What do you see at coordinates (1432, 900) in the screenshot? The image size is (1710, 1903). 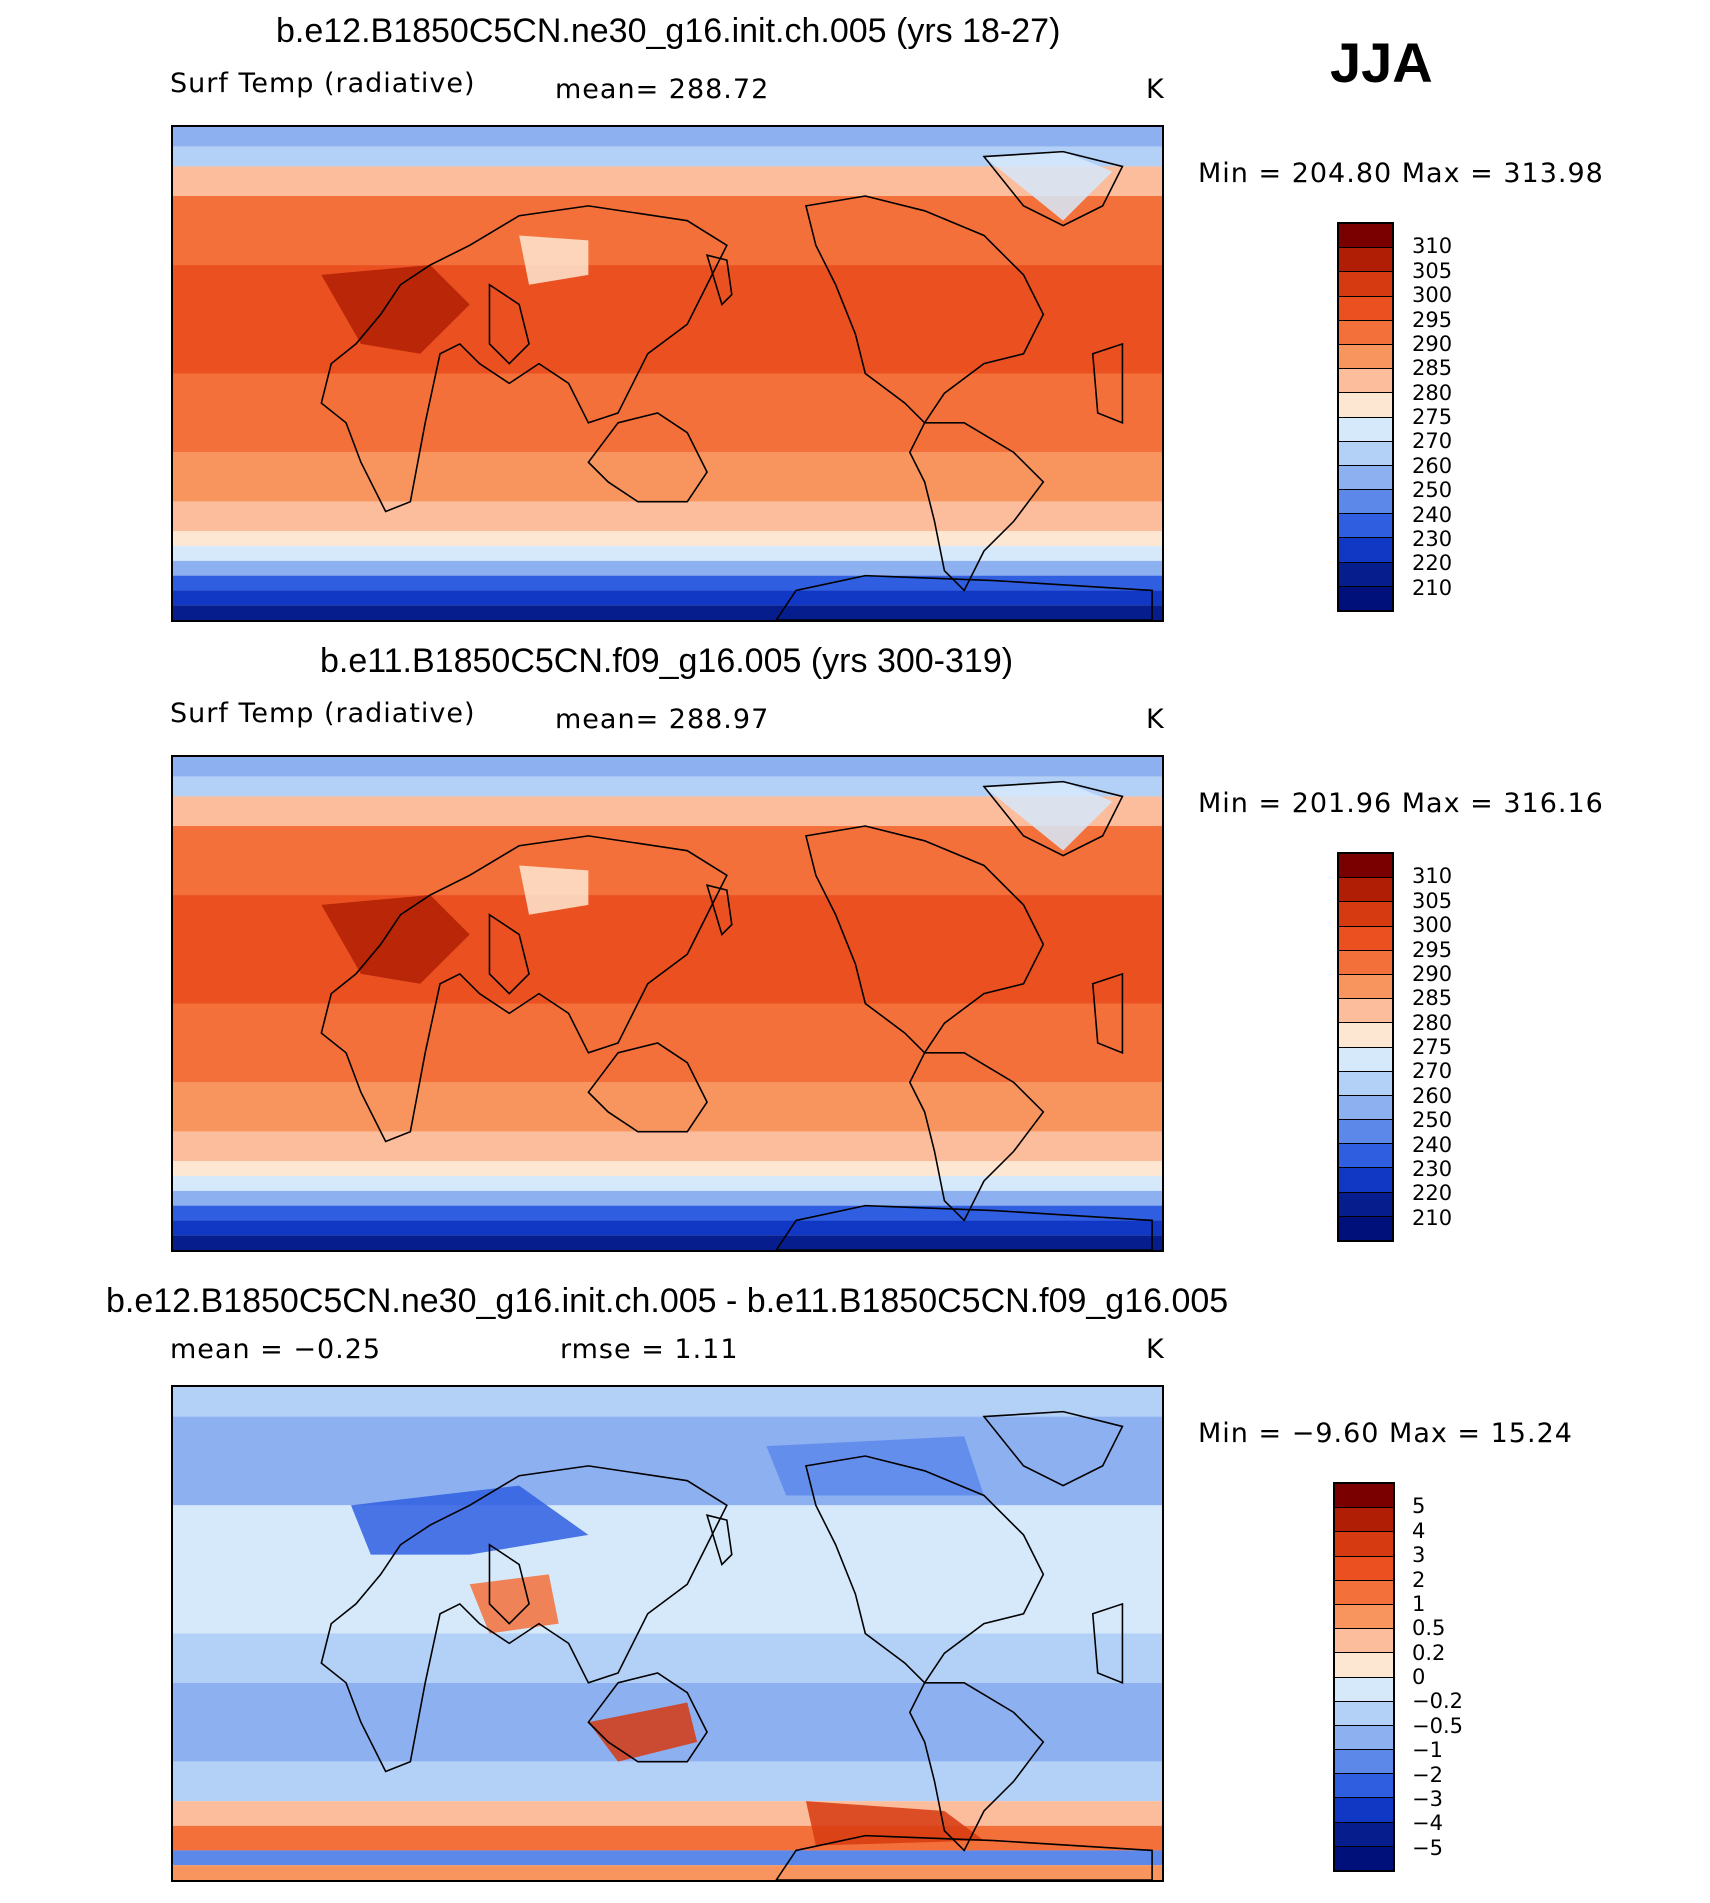 I see `colorbar-tick-label: 305` at bounding box center [1432, 900].